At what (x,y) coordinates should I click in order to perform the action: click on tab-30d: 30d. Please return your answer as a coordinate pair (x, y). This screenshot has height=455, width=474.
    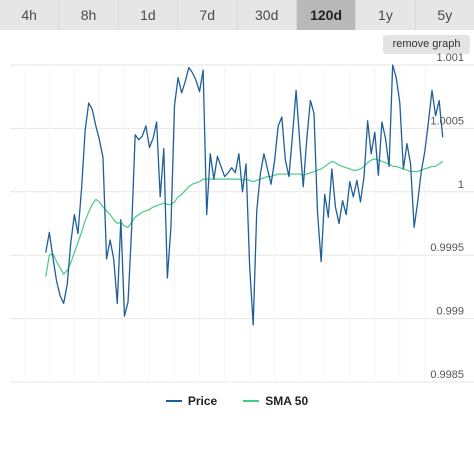
    Looking at the image, I should click on (267, 15).